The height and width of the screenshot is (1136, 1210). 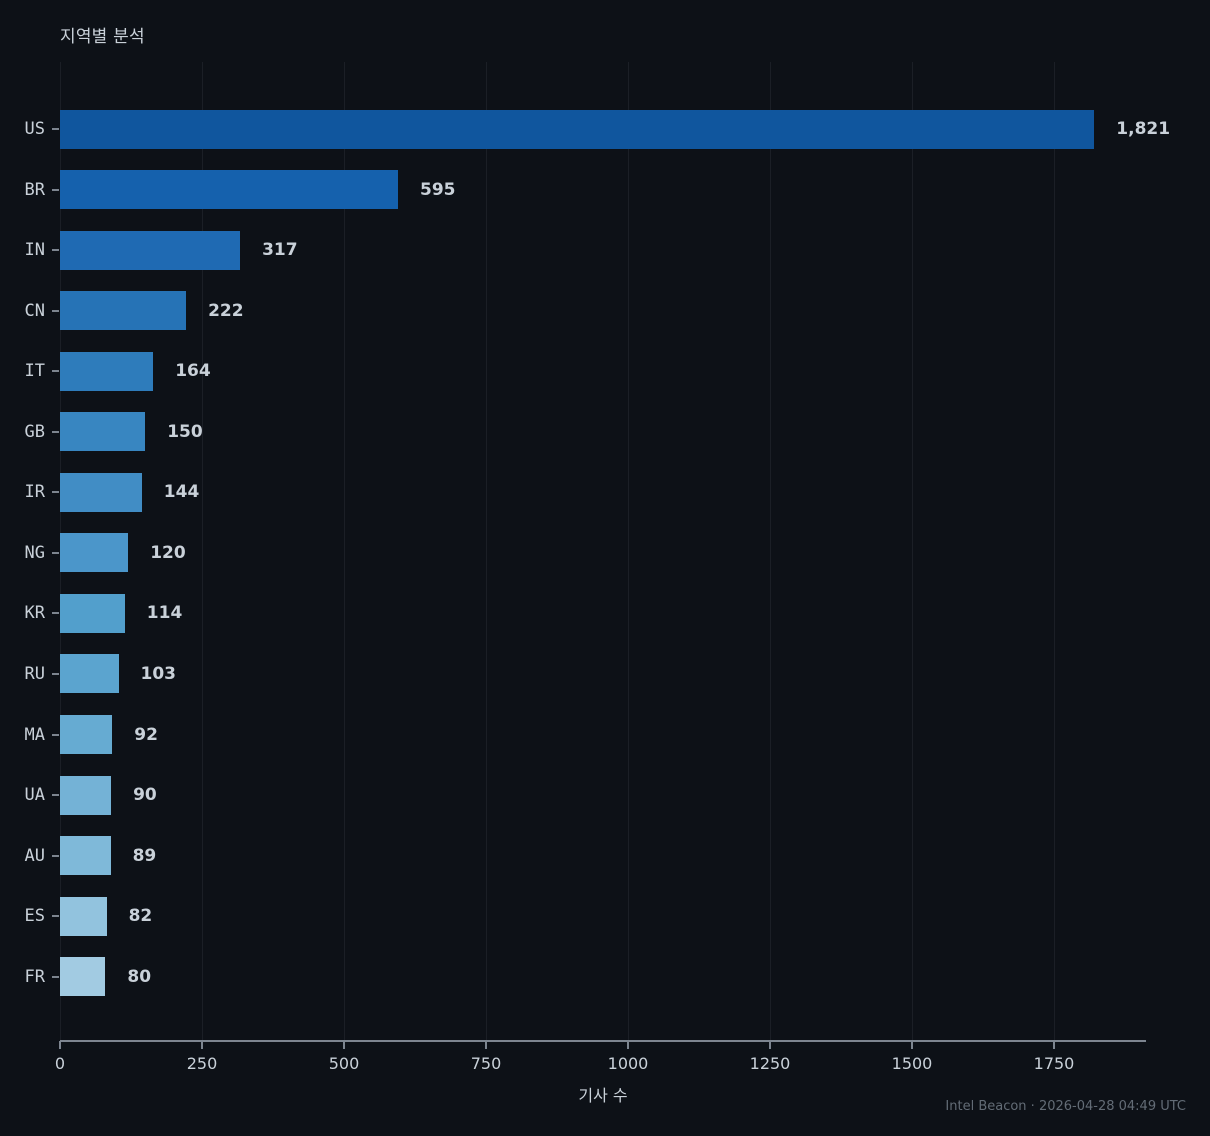 What do you see at coordinates (181, 492) in the screenshot?
I see `value-label: 144` at bounding box center [181, 492].